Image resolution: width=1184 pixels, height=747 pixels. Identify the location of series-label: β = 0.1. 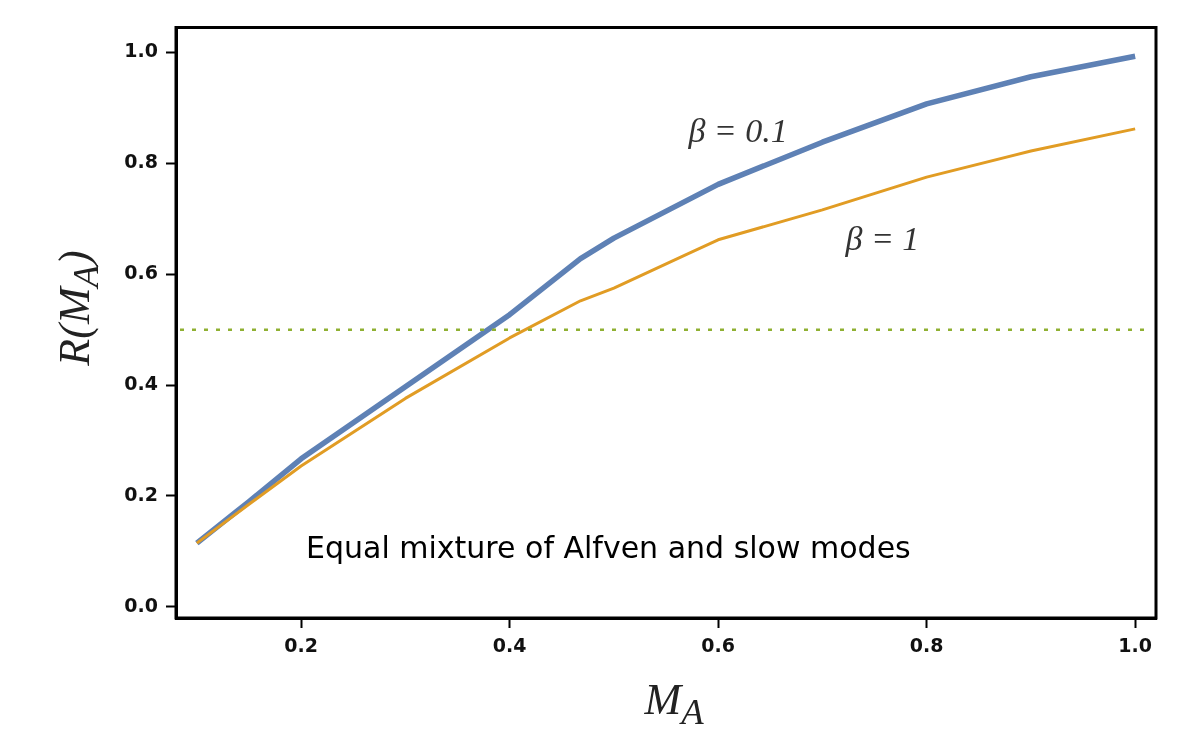
(737, 131).